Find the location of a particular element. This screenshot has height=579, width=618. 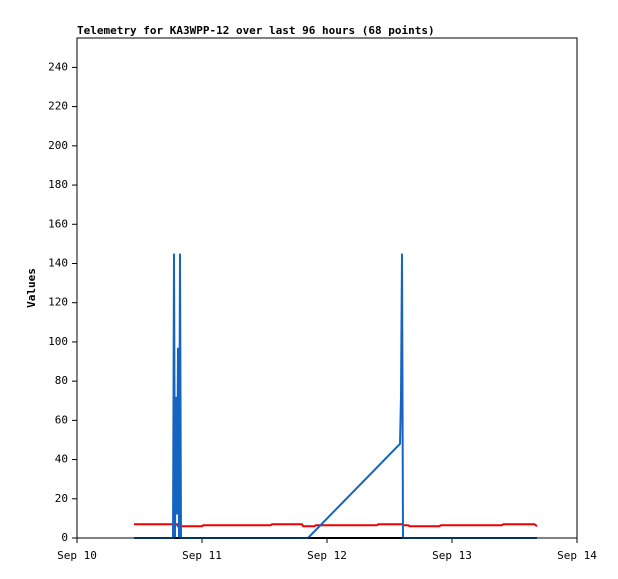

y-tick-label: 100 is located at coordinates (58, 341).